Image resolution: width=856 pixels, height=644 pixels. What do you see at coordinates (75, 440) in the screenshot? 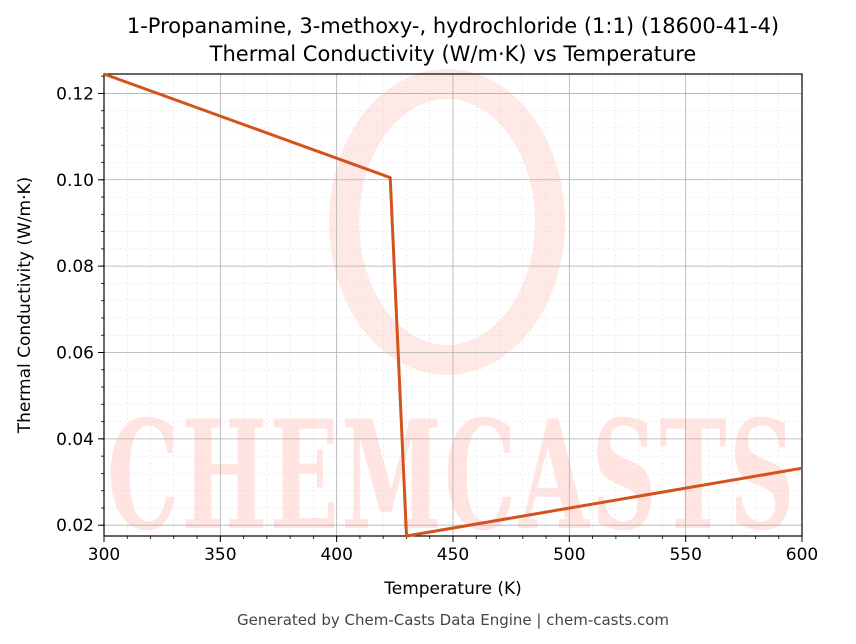
I see `y-tick-label: 0.04` at bounding box center [75, 440].